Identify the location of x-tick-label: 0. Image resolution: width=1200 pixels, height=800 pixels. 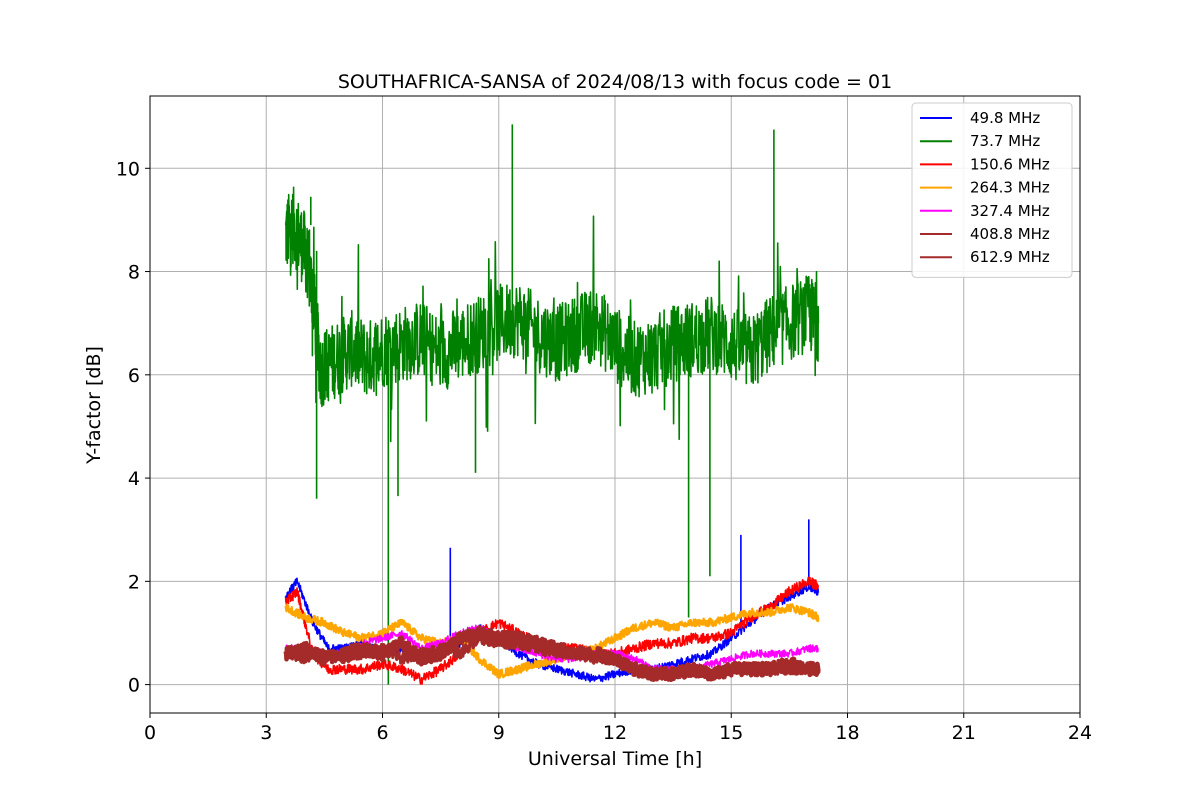
(150, 733).